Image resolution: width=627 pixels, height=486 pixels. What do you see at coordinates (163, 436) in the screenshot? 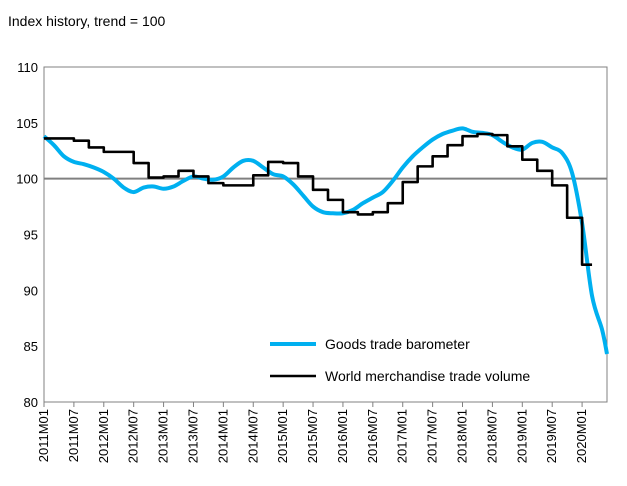
I see `x-tick-label: 2013M01` at bounding box center [163, 436].